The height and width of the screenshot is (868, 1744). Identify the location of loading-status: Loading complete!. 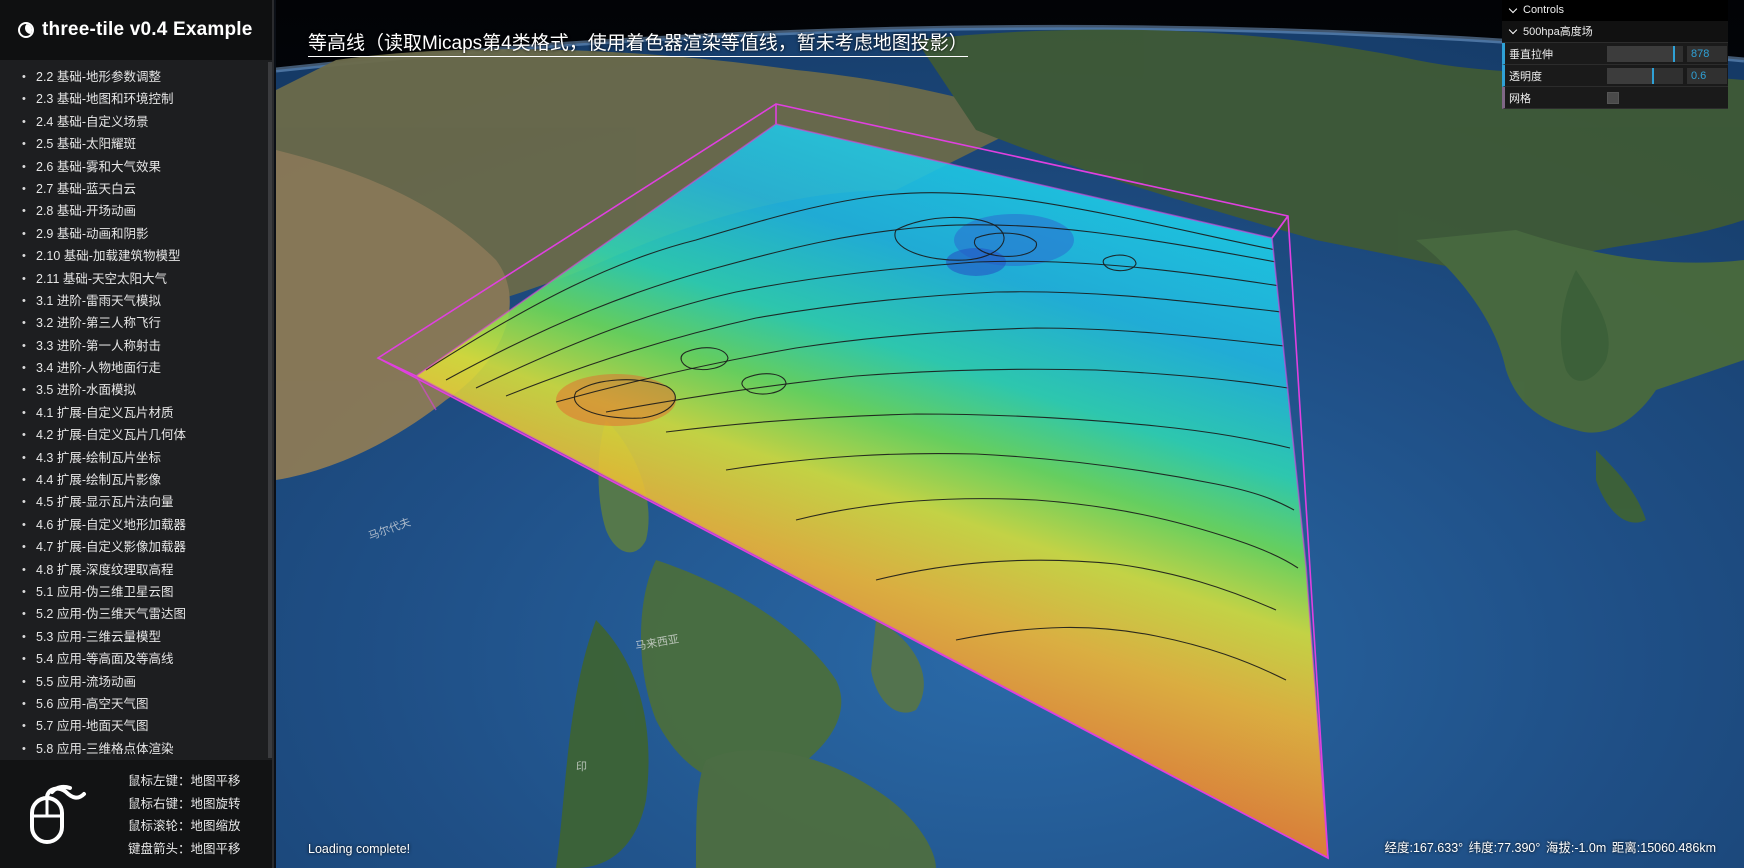
(359, 849).